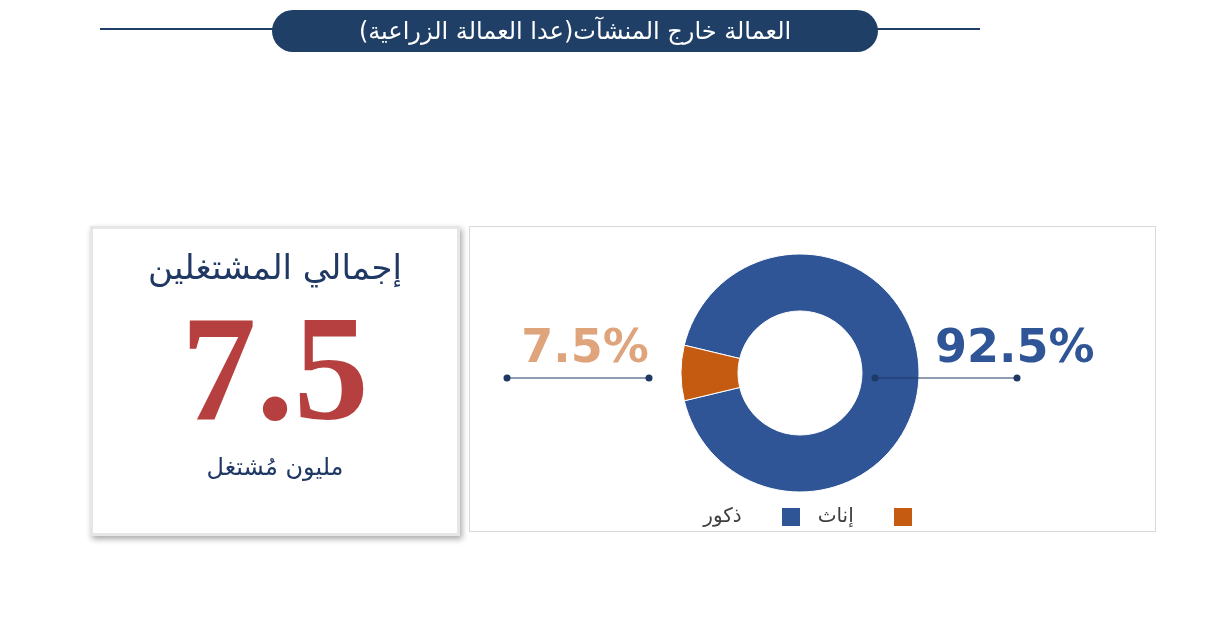  Describe the element at coordinates (722, 515) in the screenshot. I see `legend-label: ذكور` at that location.